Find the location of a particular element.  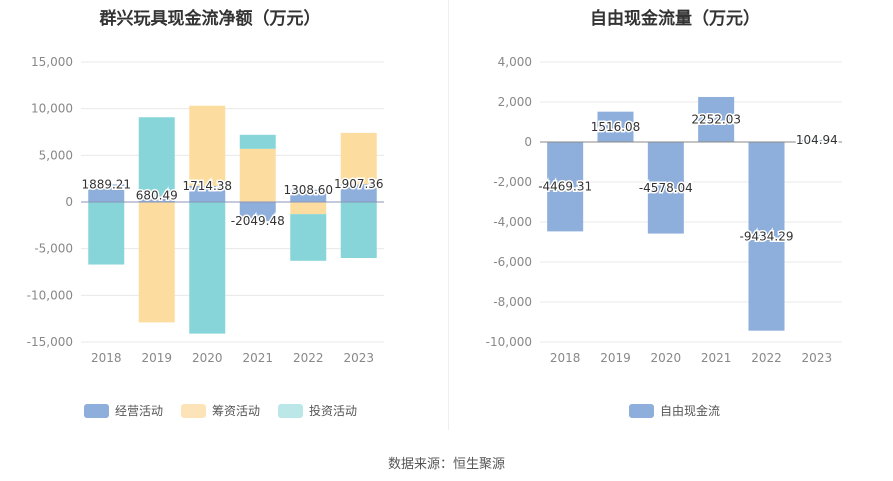

y-tick-label: -4,000 is located at coordinates (512, 222).